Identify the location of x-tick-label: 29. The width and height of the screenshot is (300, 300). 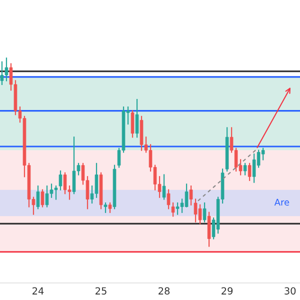
(227, 291).